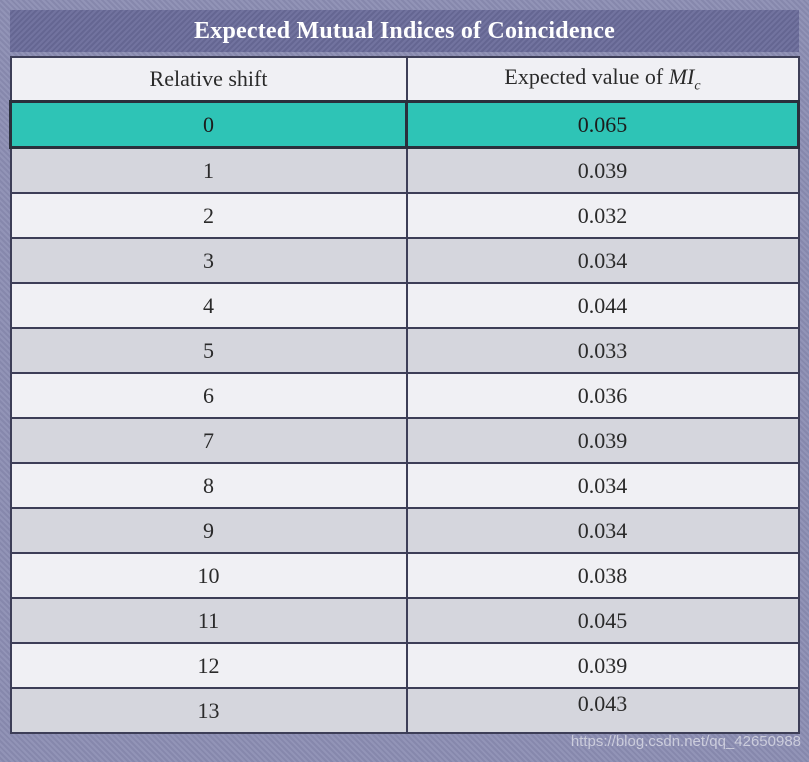 Image resolution: width=809 pixels, height=762 pixels. I want to click on shift-cell: 11, so click(208, 620).